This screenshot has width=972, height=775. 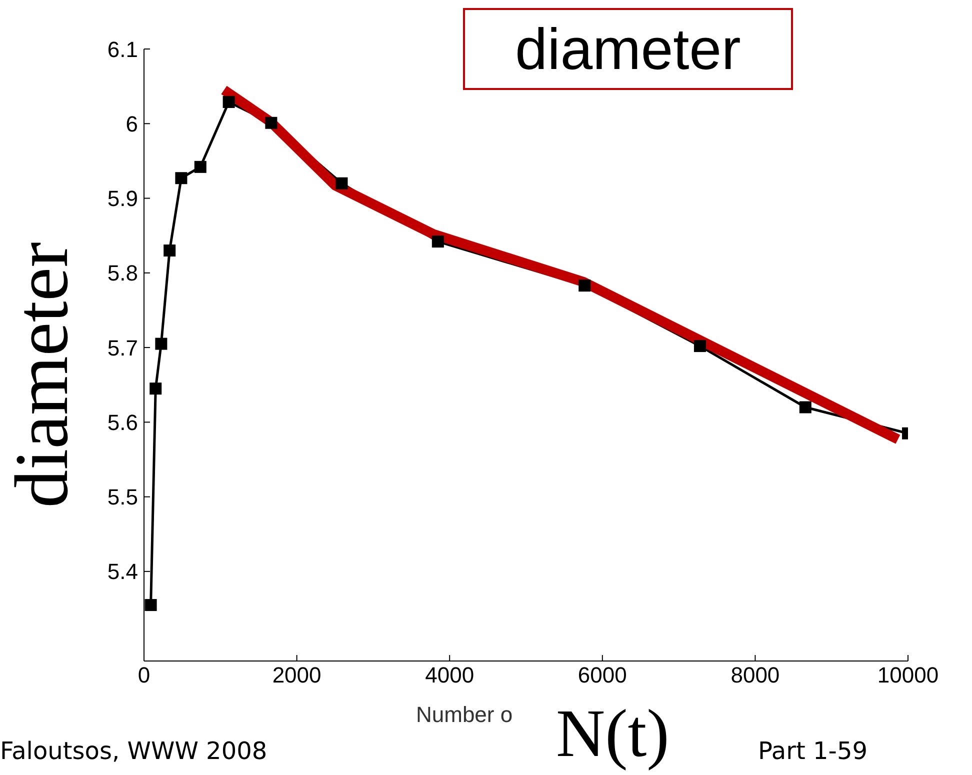 What do you see at coordinates (122, 199) in the screenshot?
I see `y-tick-label: 5.9` at bounding box center [122, 199].